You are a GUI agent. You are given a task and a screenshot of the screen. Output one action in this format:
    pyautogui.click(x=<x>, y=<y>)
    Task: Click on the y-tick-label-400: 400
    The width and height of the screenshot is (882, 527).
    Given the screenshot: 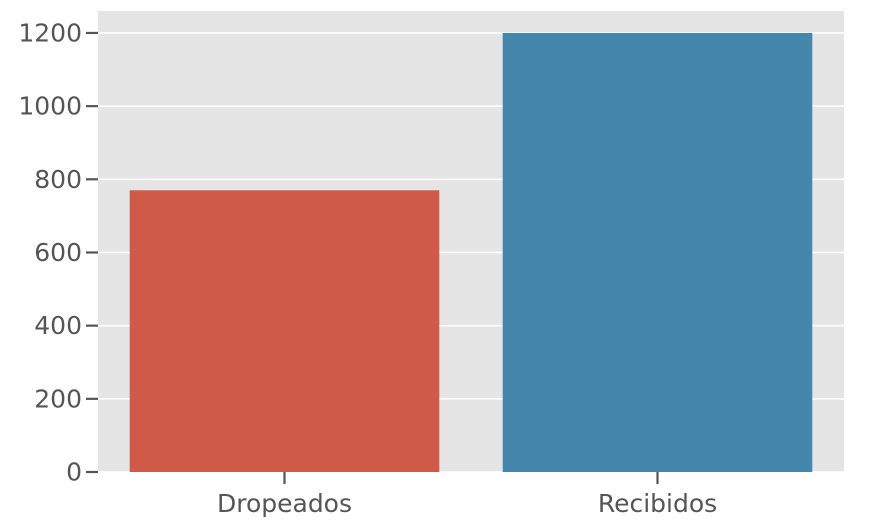 What is the action you would take?
    pyautogui.click(x=58, y=325)
    